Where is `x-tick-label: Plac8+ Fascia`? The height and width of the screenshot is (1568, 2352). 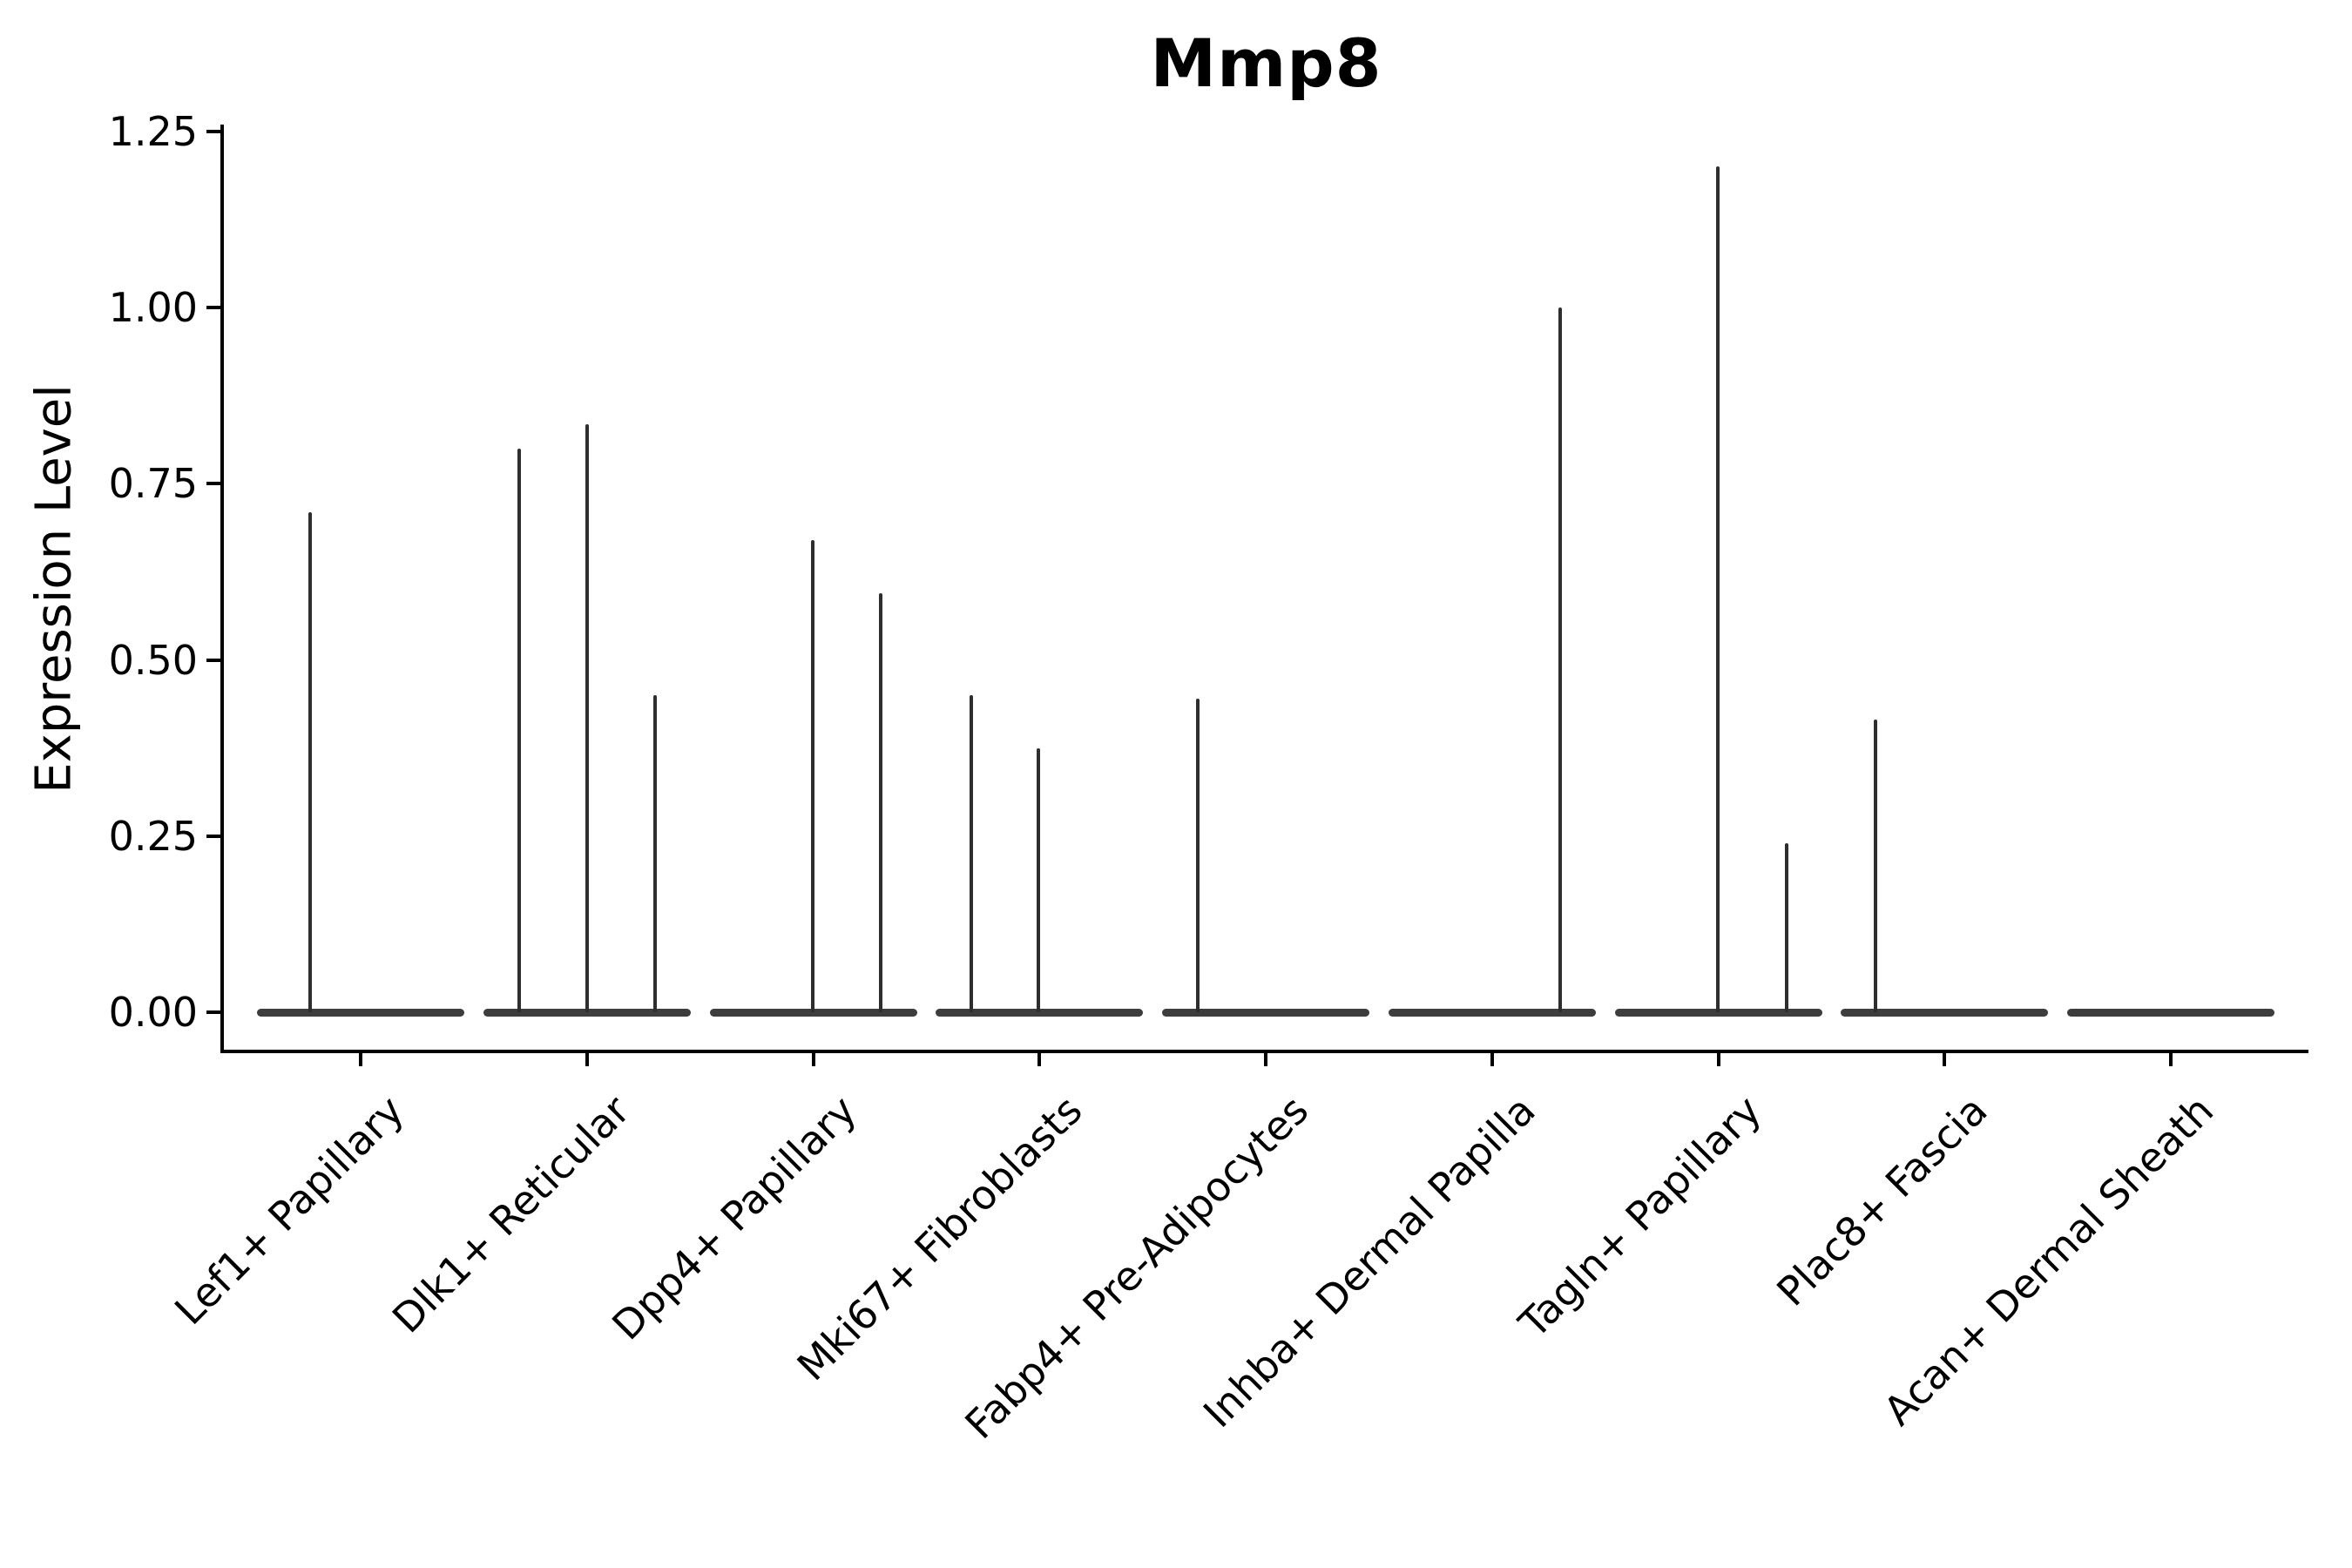
x-tick-label: Plac8+ Fascia is located at coordinates (1882, 1201).